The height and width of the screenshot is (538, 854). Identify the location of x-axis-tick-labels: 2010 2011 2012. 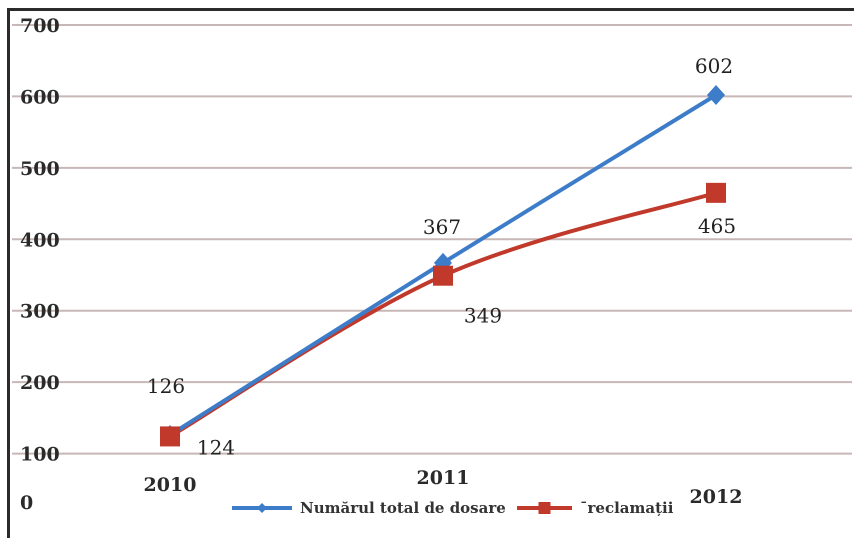
(443, 487).